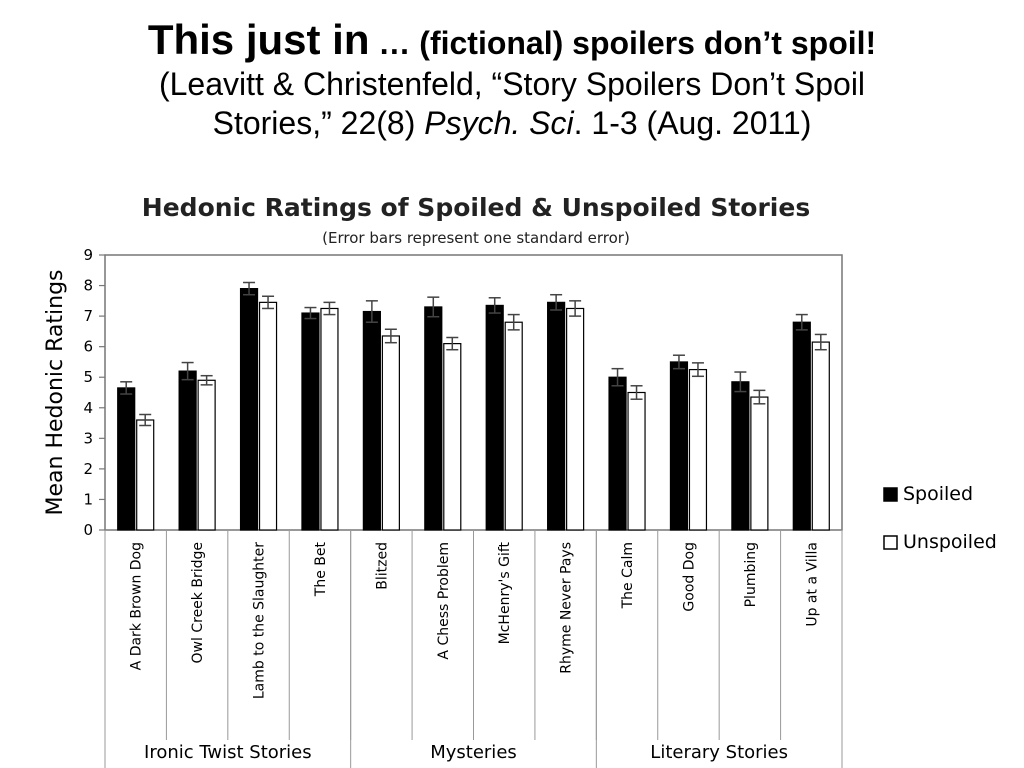 The image size is (1024, 768). I want to click on title-lead: This just in, so click(258, 39).